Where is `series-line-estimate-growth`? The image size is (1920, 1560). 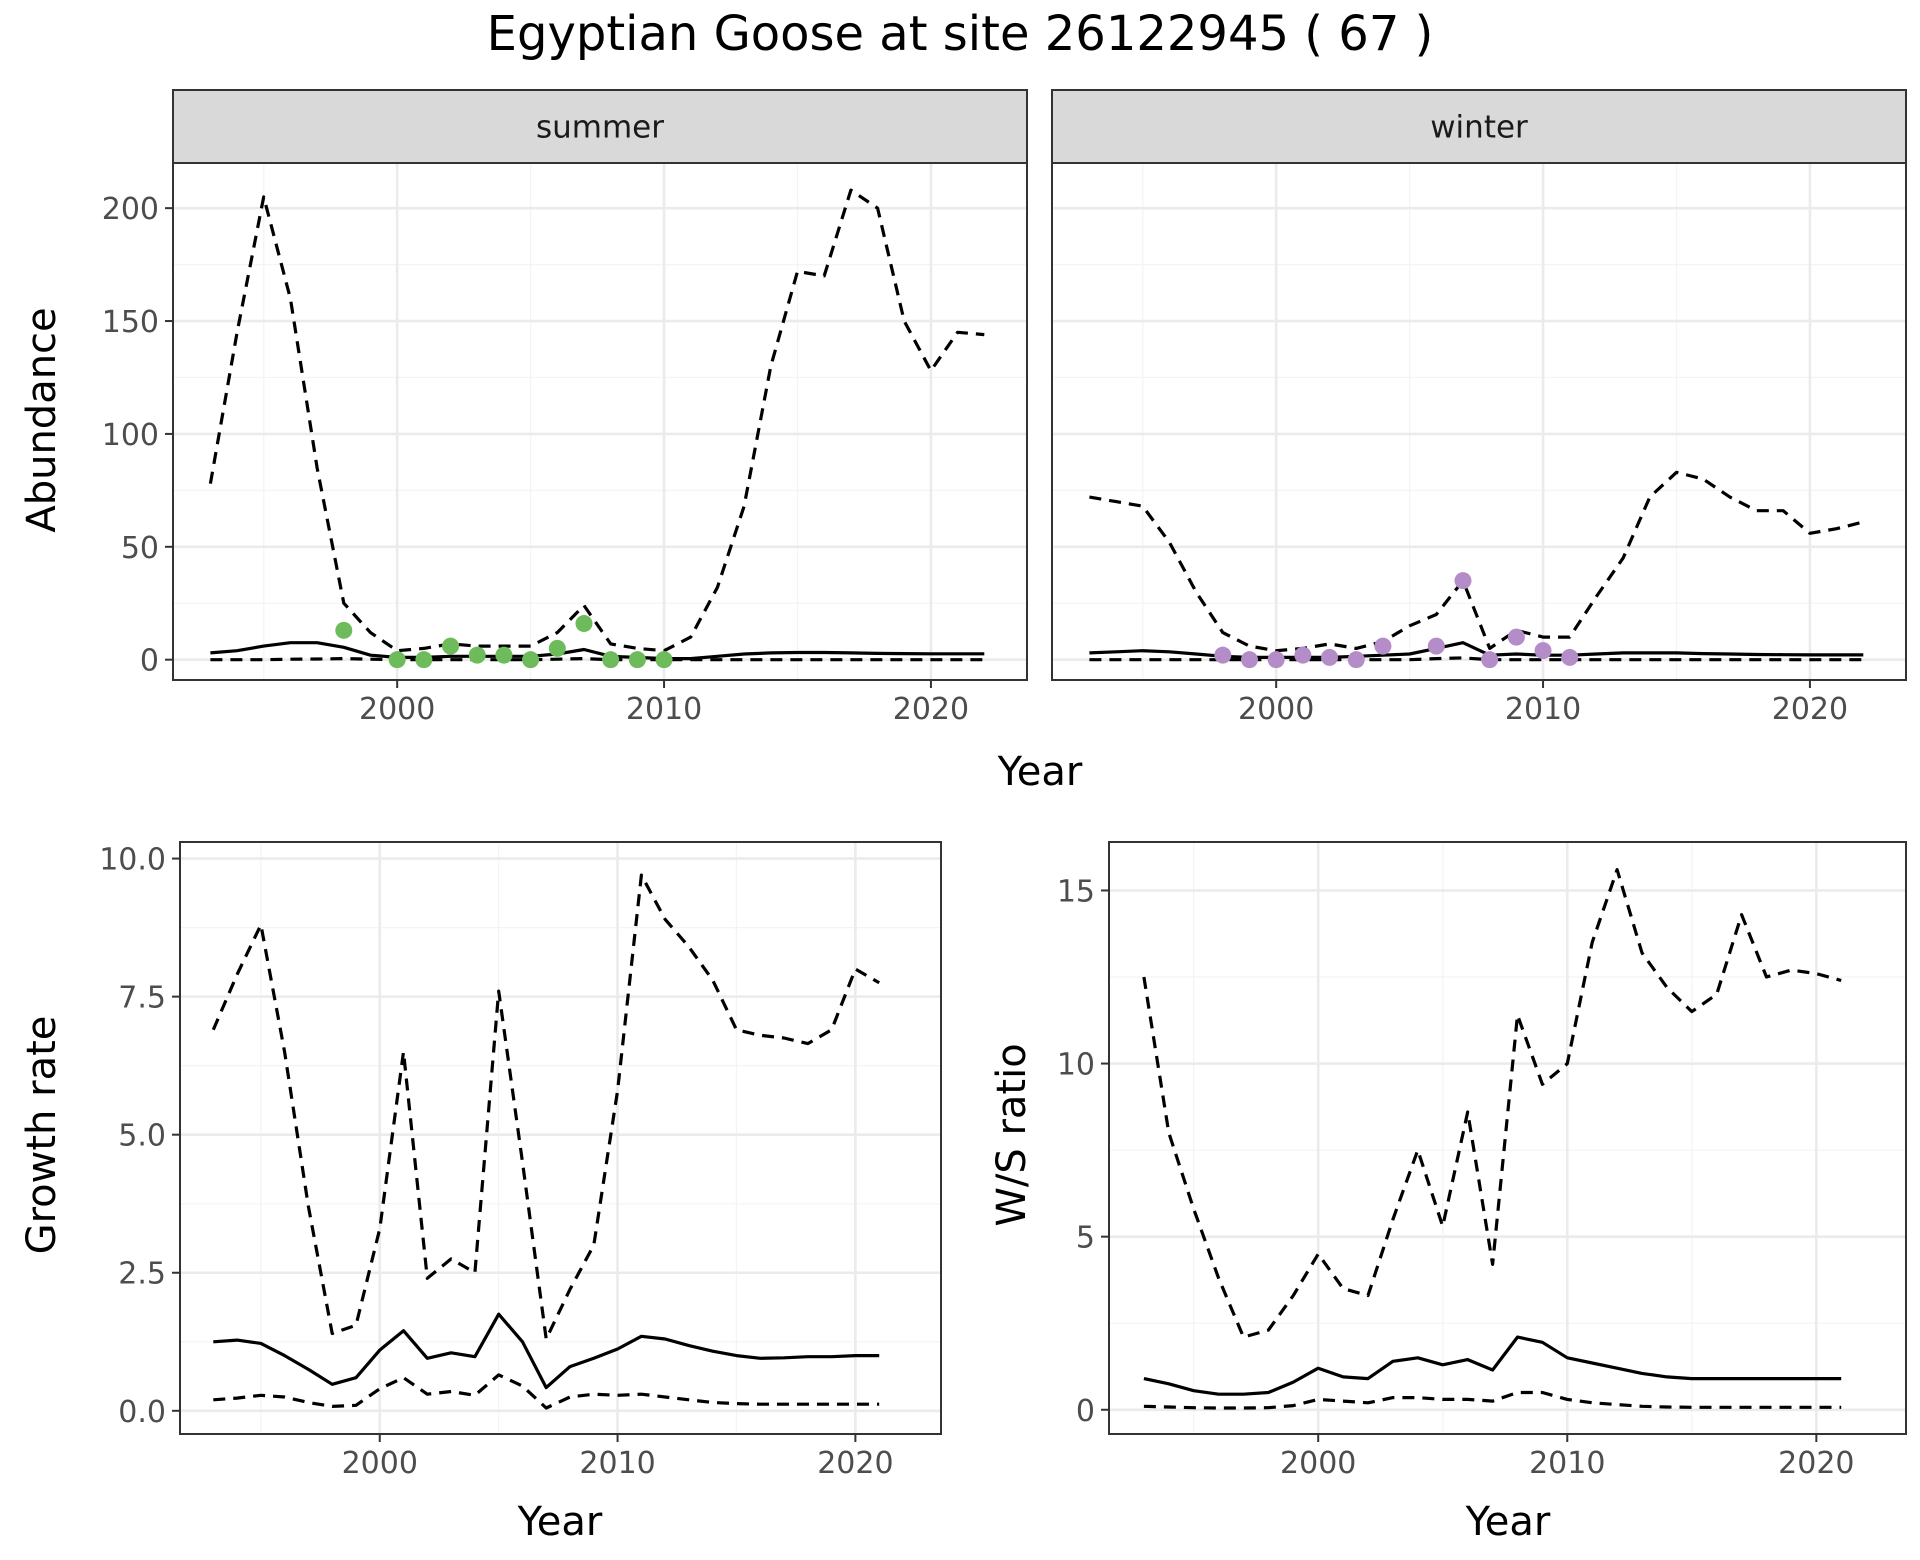 series-line-estimate-growth is located at coordinates (546, 1351).